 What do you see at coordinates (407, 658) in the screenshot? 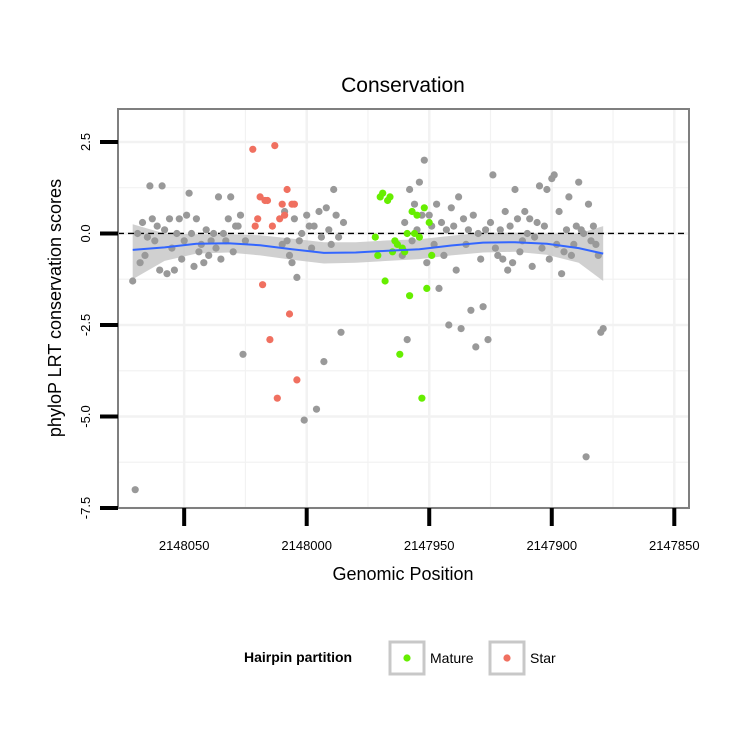
I see `legend-dot-mature` at bounding box center [407, 658].